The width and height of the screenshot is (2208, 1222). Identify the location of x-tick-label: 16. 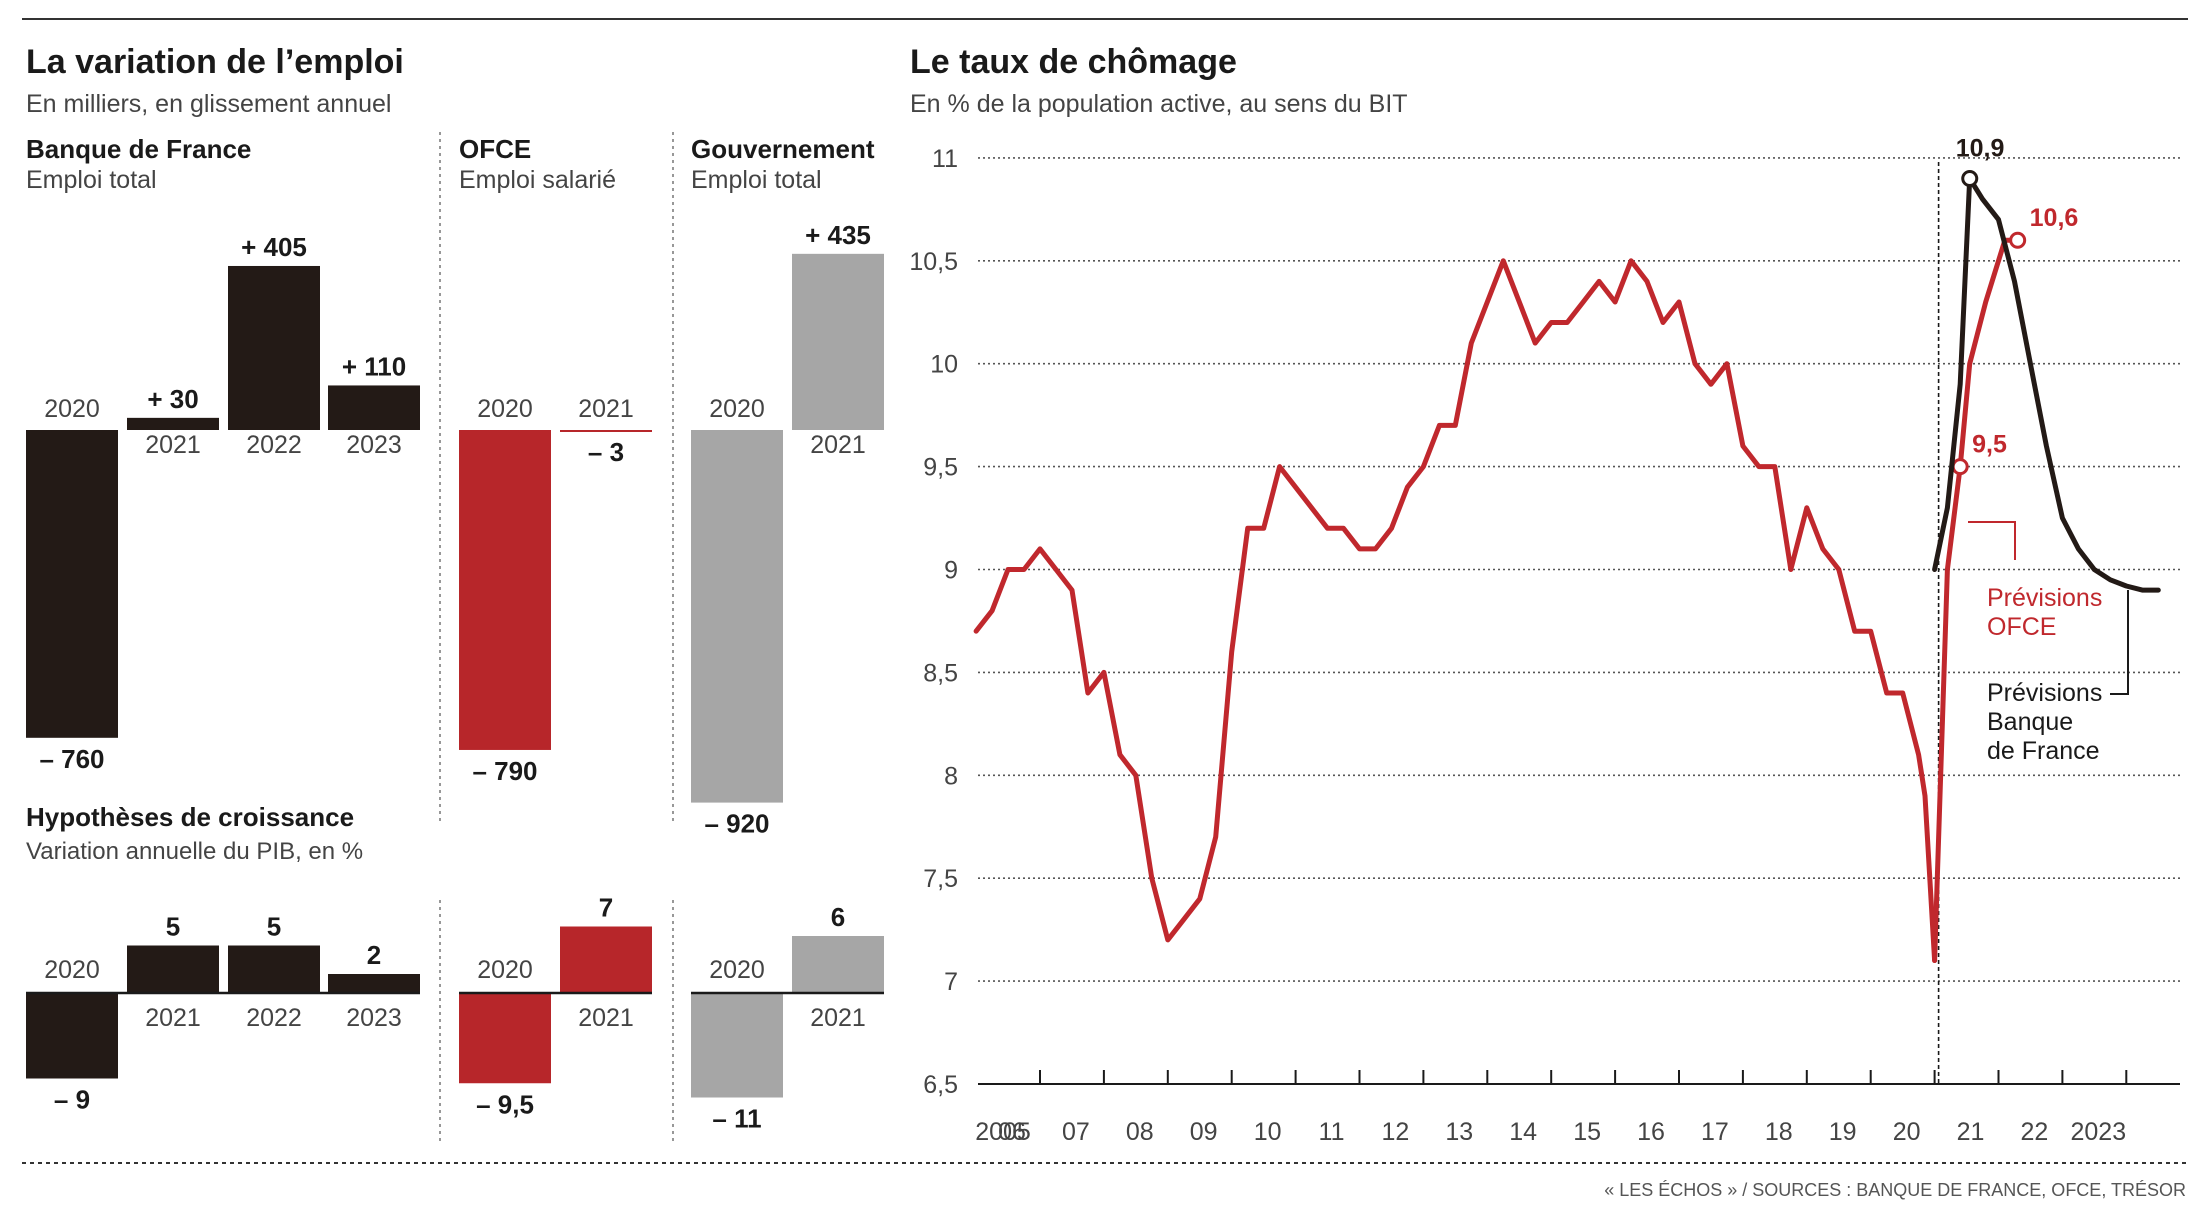
(1651, 1132).